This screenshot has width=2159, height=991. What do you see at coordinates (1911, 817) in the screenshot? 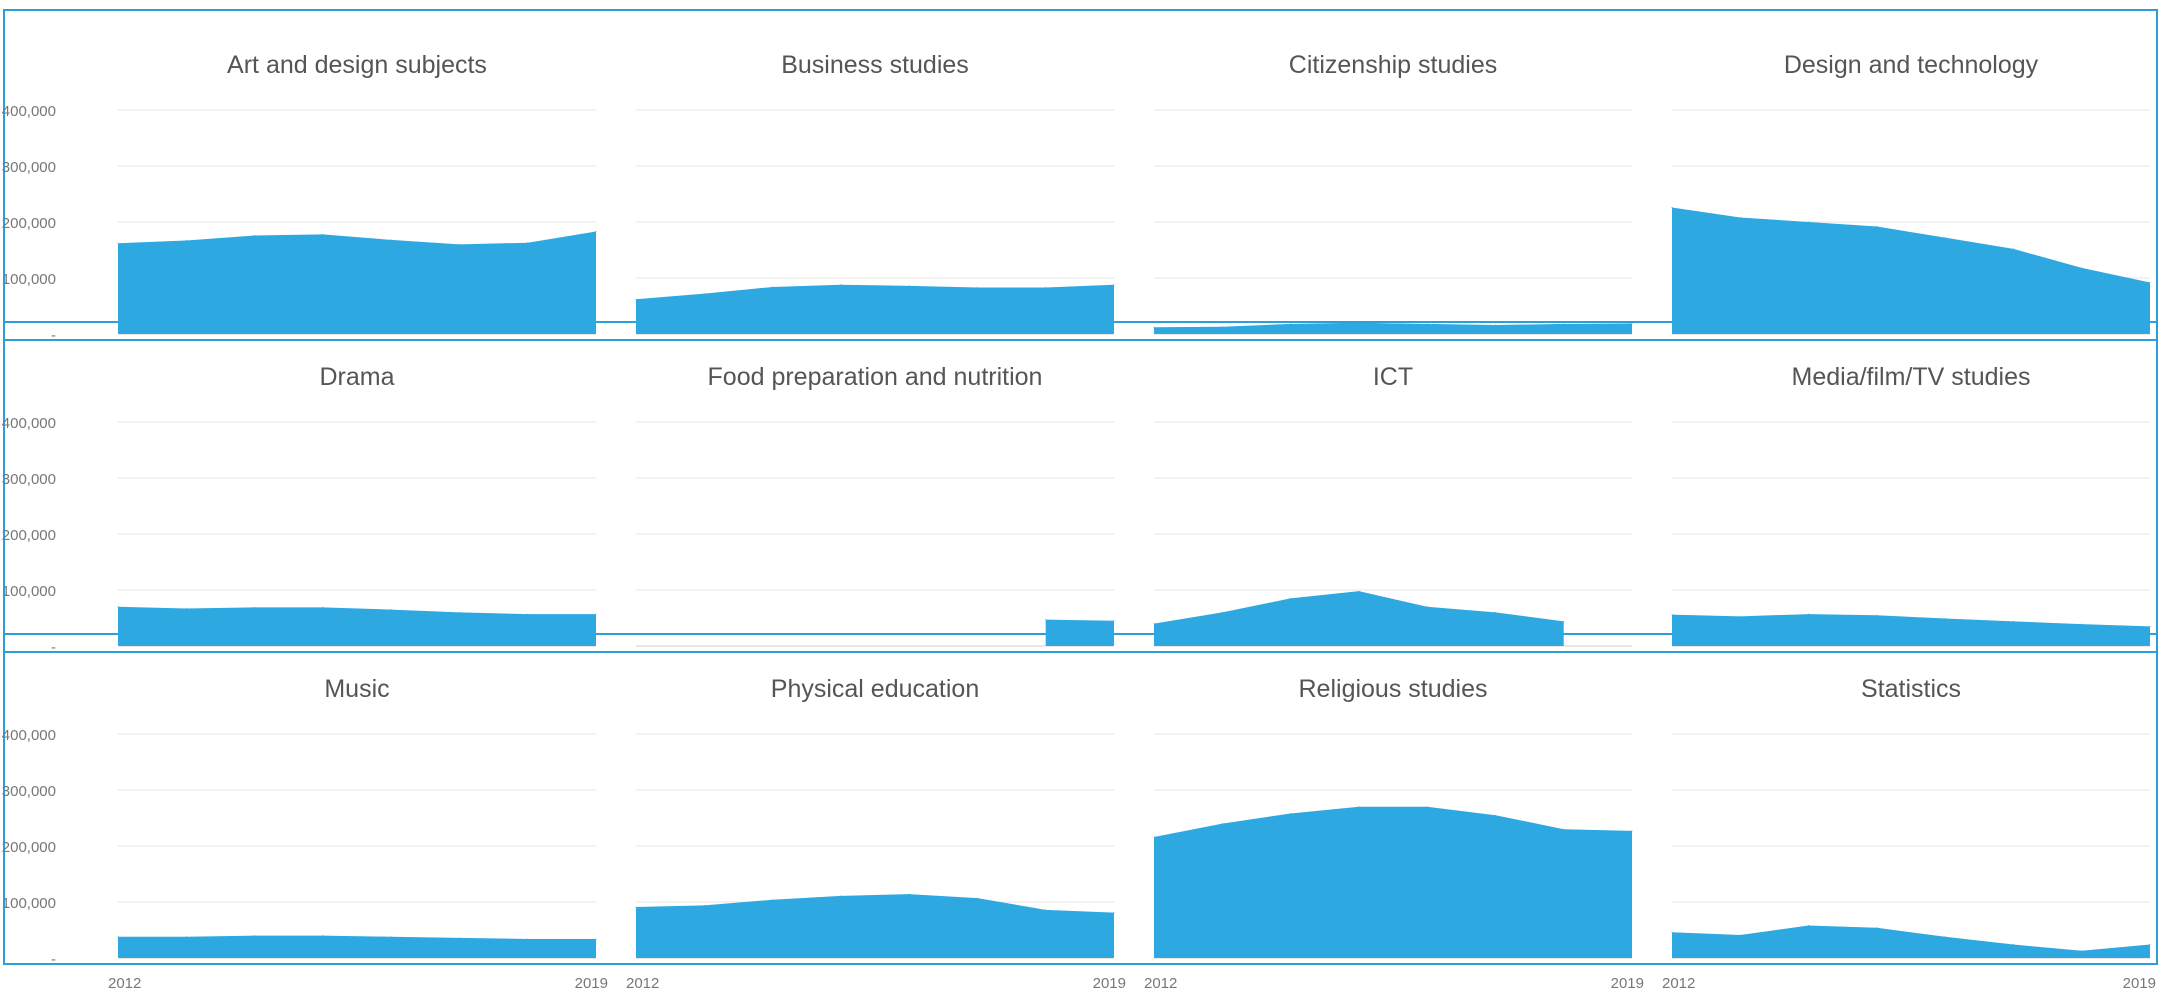
I see `panel: Statistics` at bounding box center [1911, 817].